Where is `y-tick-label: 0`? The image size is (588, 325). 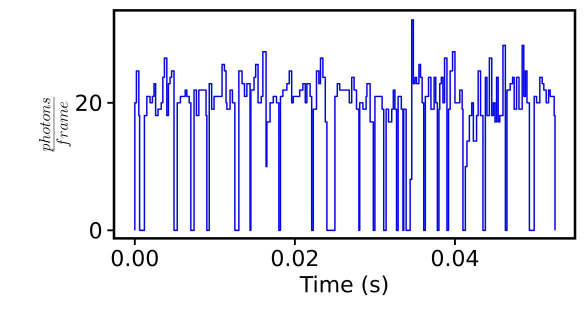
y-tick-label: 0 is located at coordinates (96, 230).